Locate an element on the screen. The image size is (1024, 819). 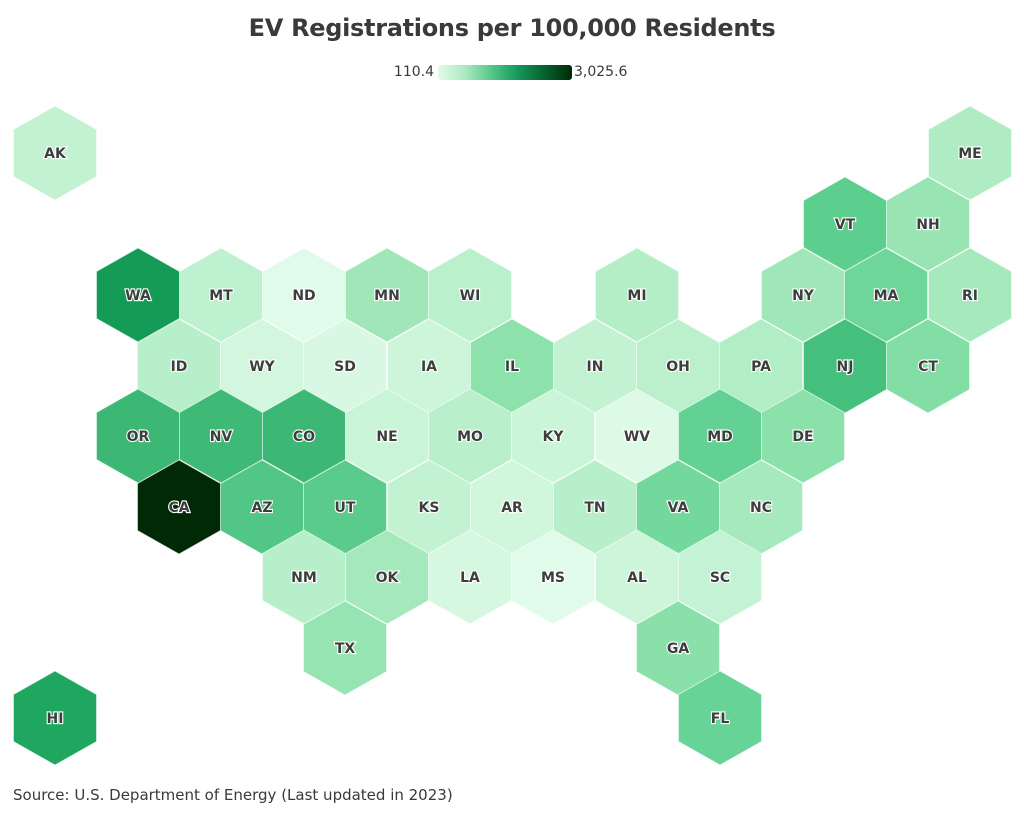
state-hex-nv: NV is located at coordinates (221, 436).